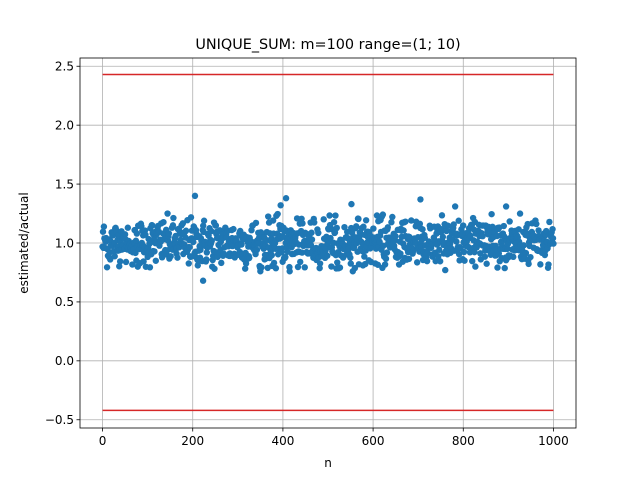 This screenshot has width=640, height=480. What do you see at coordinates (24, 242) in the screenshot?
I see `y-axis-label: estimated/actual` at bounding box center [24, 242].